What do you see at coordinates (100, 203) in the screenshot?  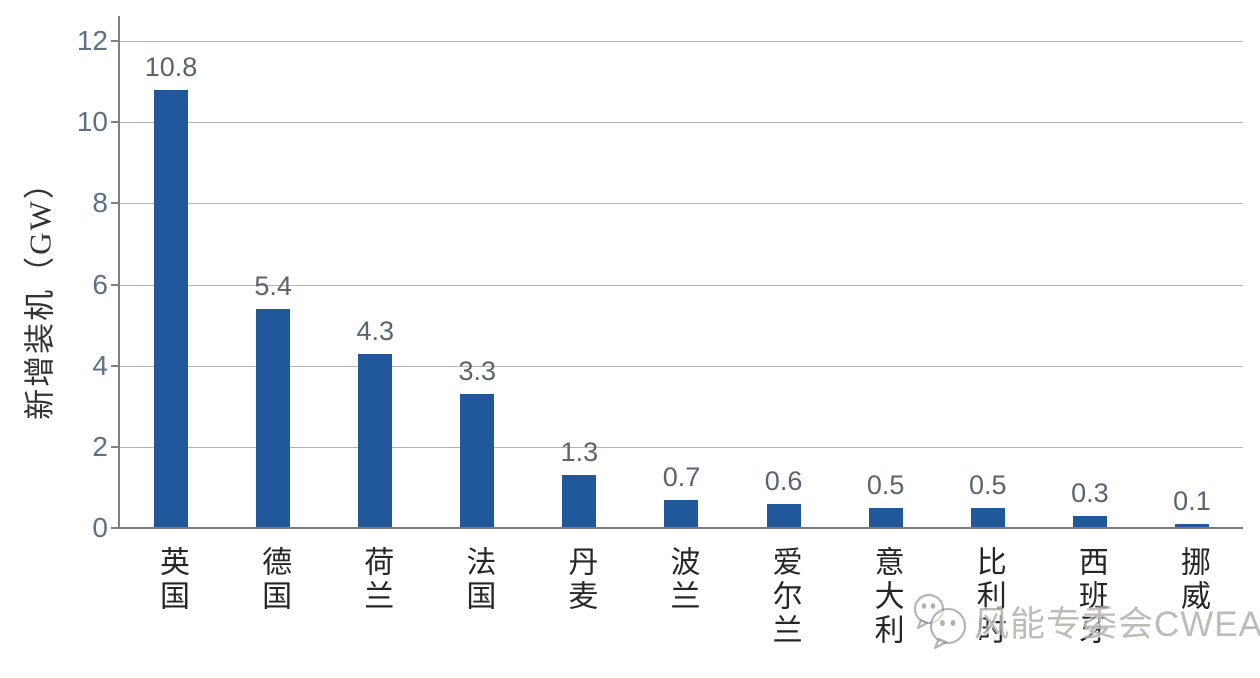 I see `y-tick-label: 8` at bounding box center [100, 203].